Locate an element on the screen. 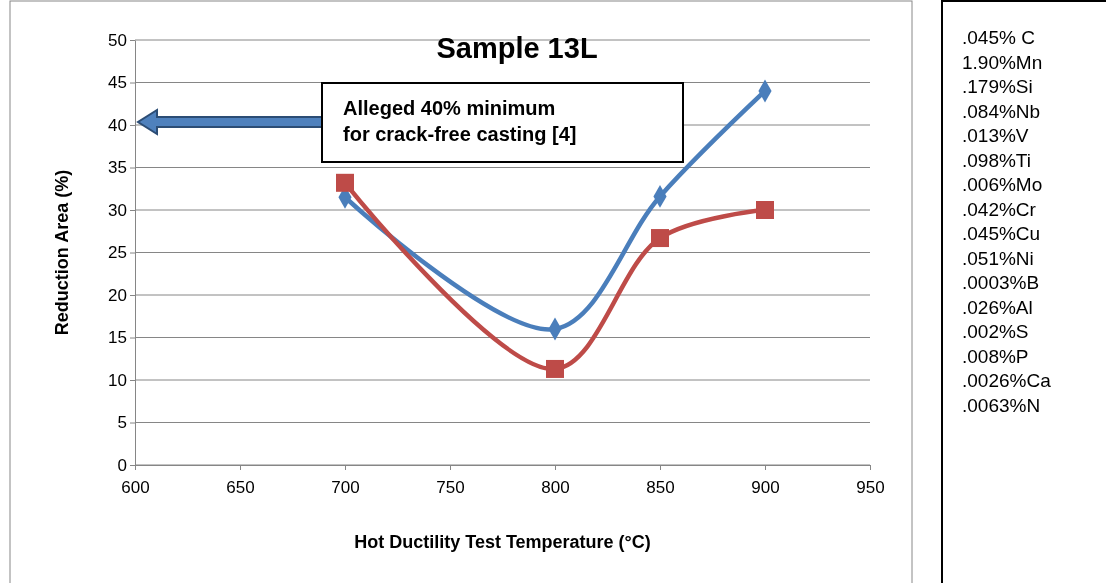 The image size is (1106, 583). text: .045% C is located at coordinates (998, 37).